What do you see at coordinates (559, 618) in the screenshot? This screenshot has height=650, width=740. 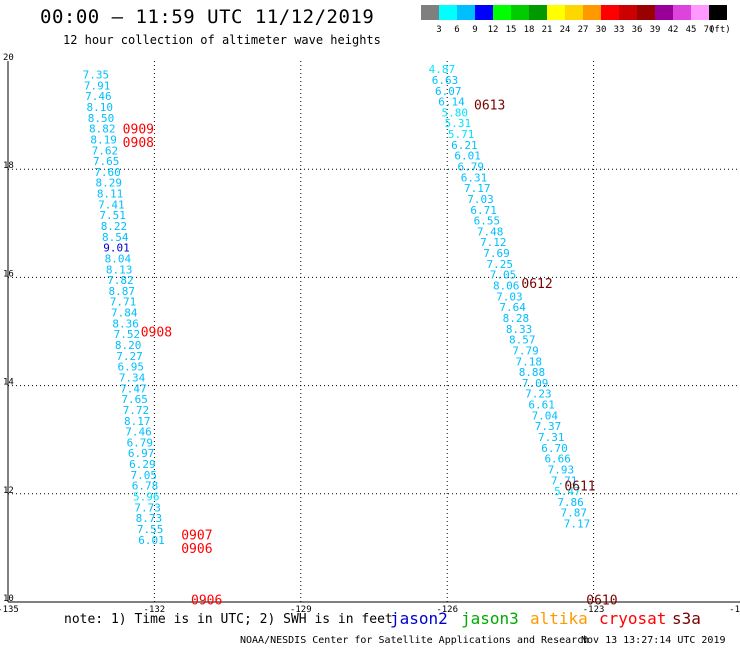 I see `satellite-name: altika` at bounding box center [559, 618].